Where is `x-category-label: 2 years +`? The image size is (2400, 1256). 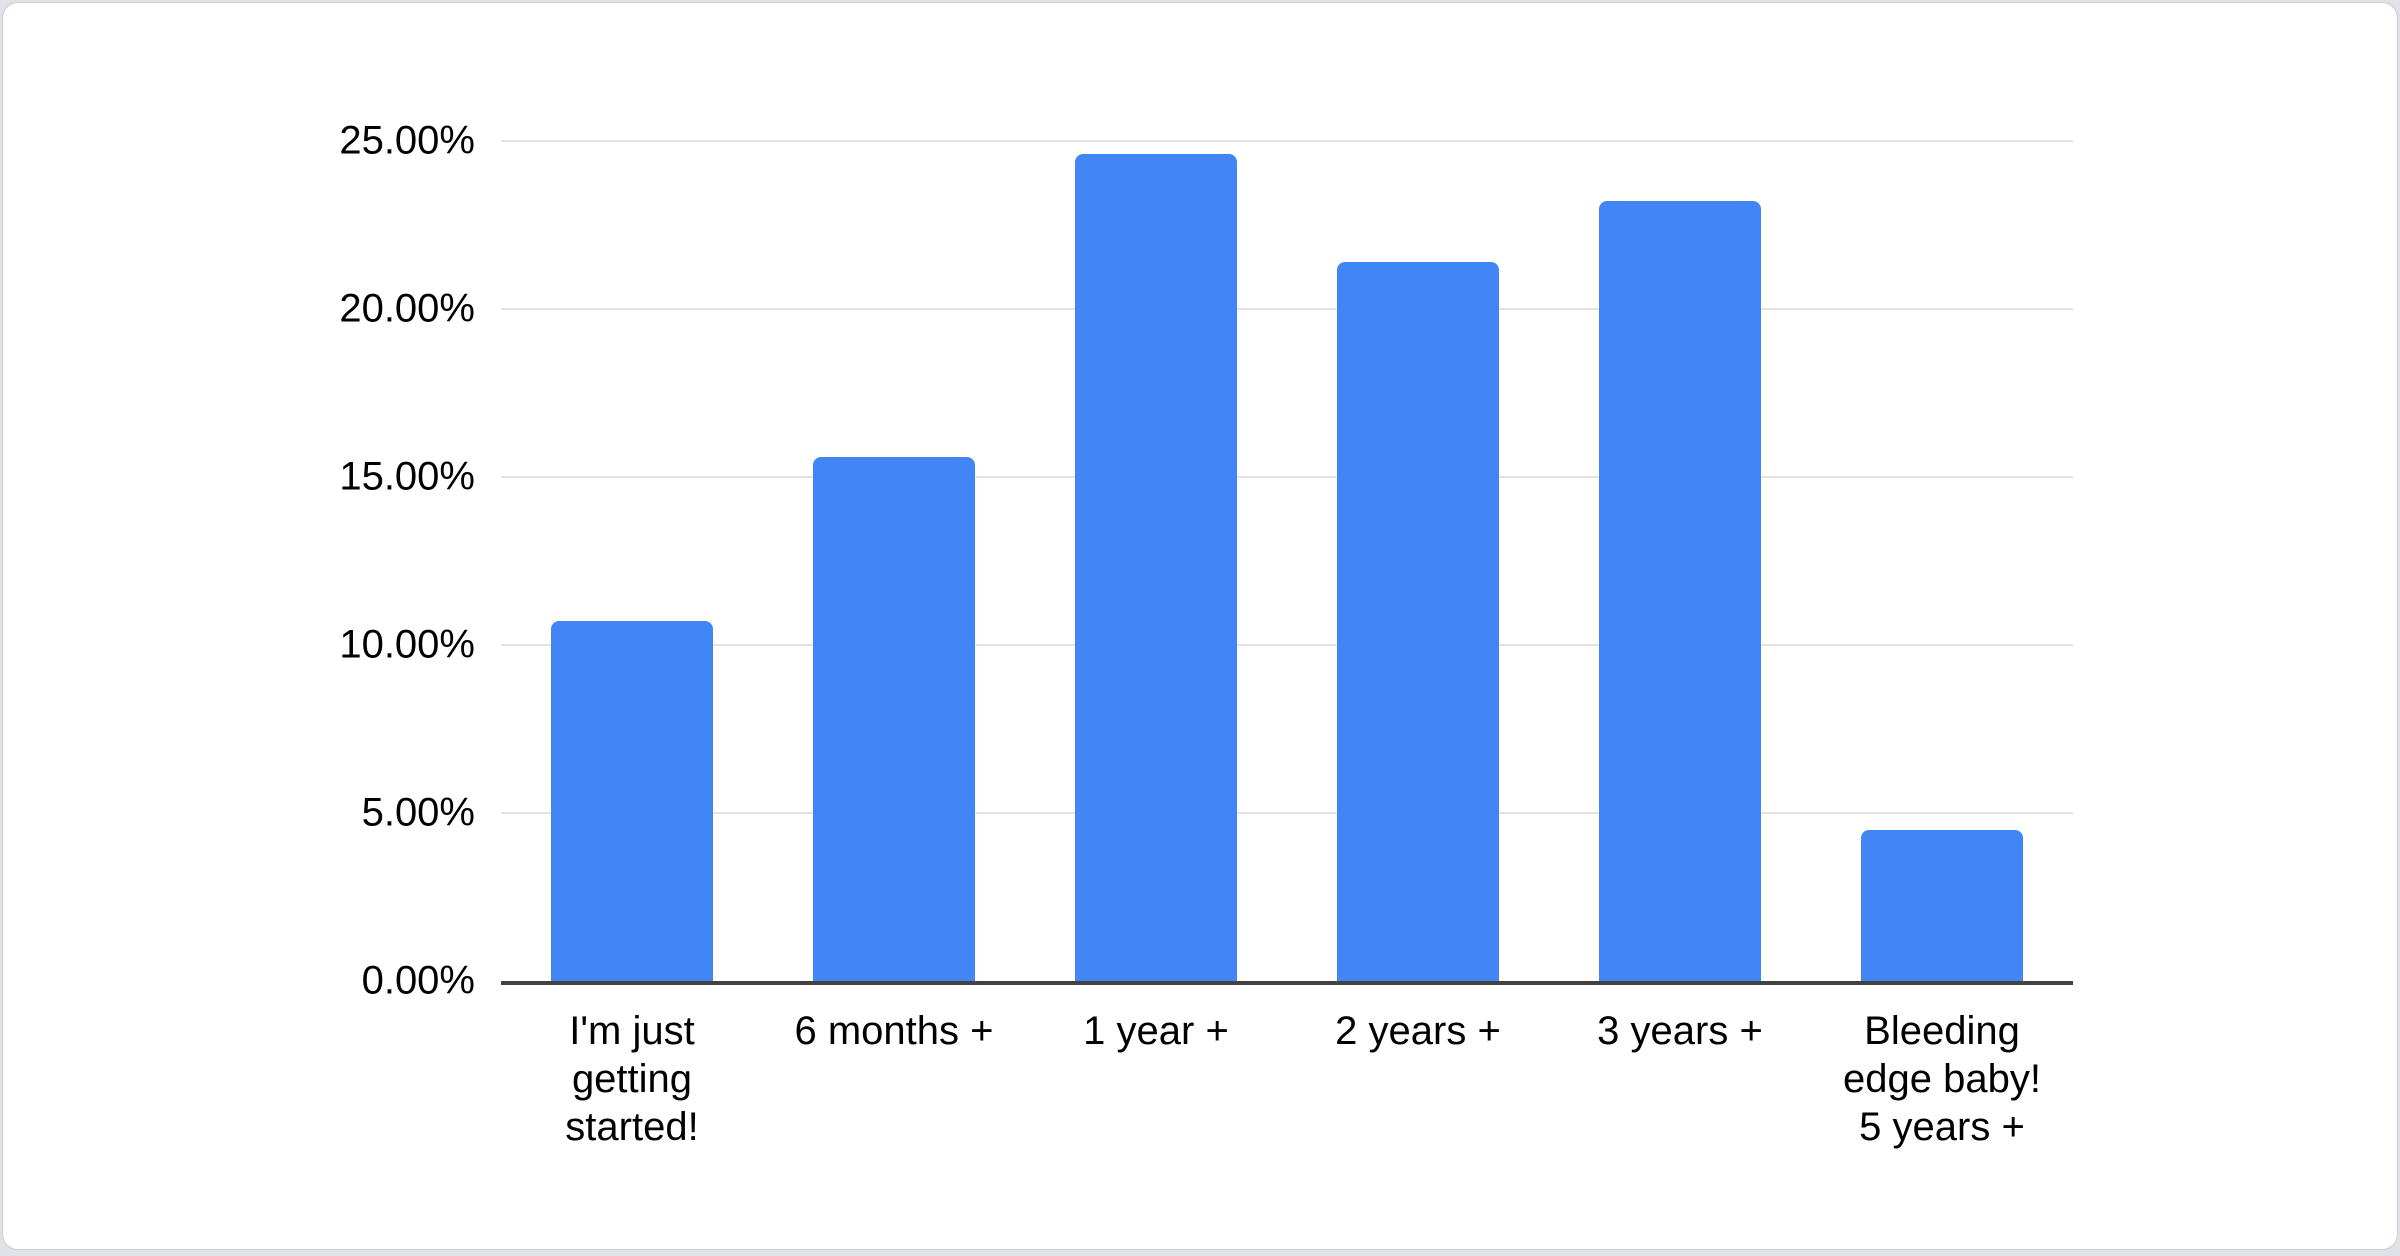
x-category-label: 2 years + is located at coordinates (1418, 1031).